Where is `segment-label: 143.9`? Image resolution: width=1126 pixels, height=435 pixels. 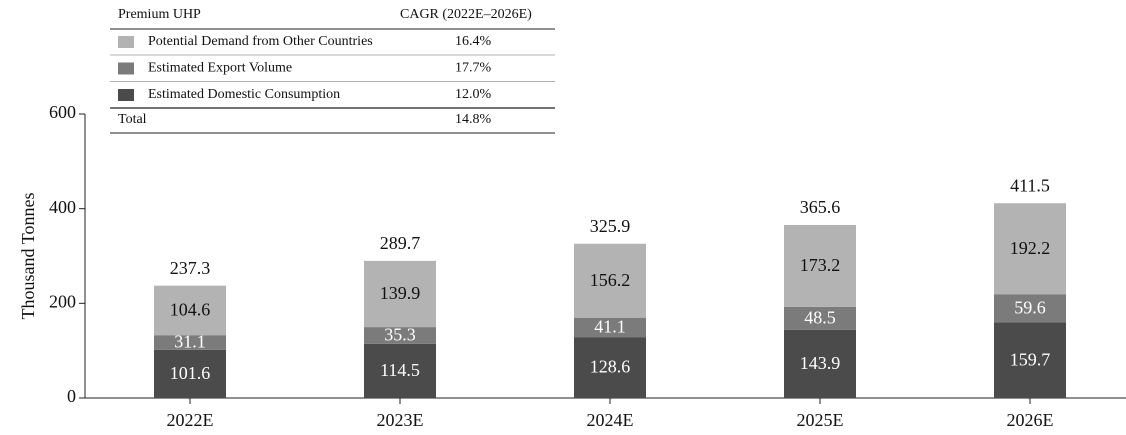
segment-label: 143.9 is located at coordinates (820, 363).